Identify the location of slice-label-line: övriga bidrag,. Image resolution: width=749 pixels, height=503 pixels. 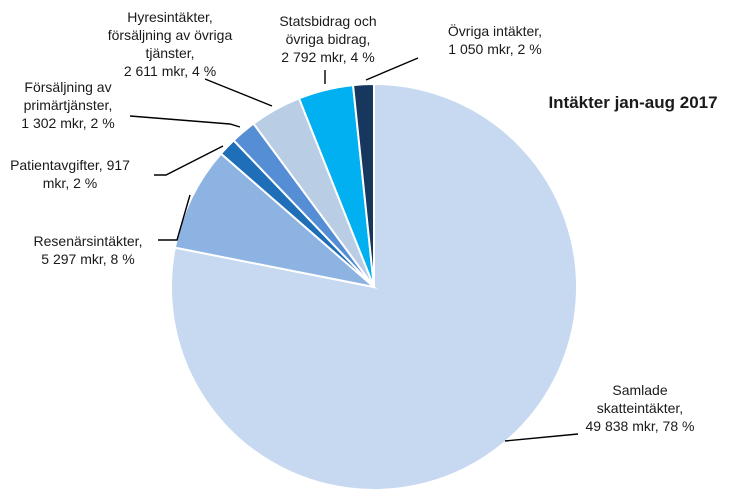
(328, 39).